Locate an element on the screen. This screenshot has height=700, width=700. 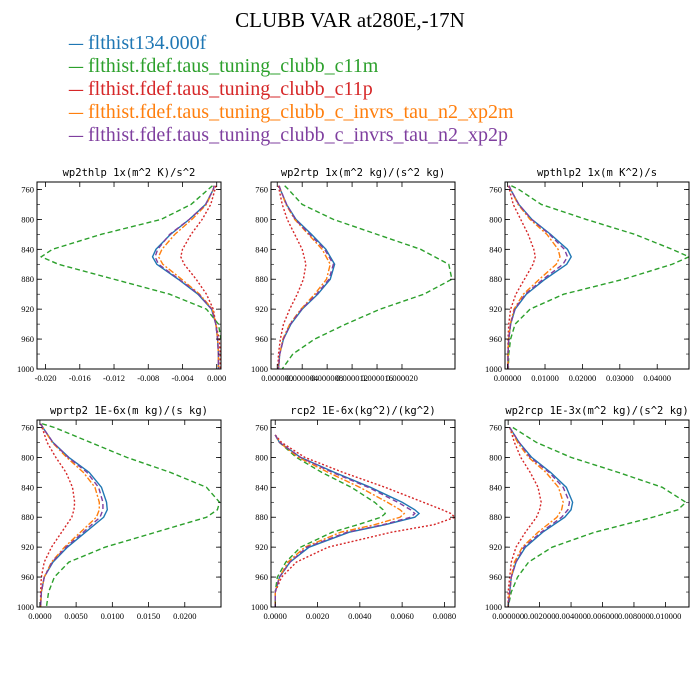
subplot-title: wp2rtp 1x(m^2 kg)/(s^2 kg) is located at coordinates (363, 173).